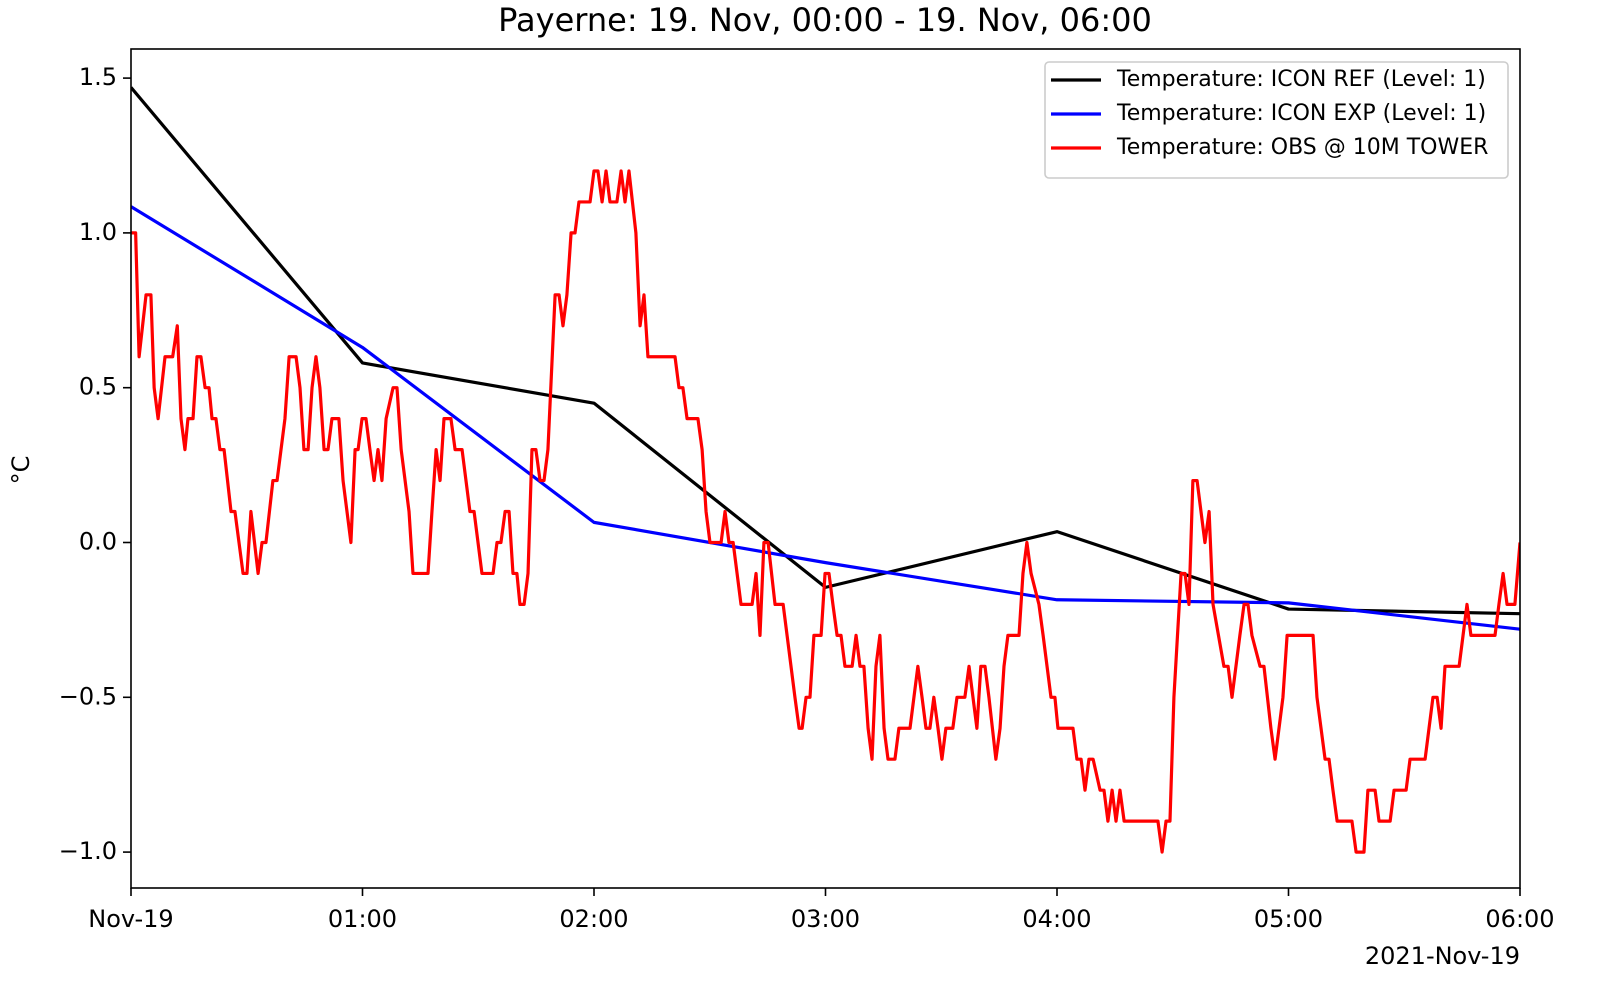 The width and height of the screenshot is (1600, 1000). What do you see at coordinates (1519, 919) in the screenshot?
I see `x-tick-label: 06:00` at bounding box center [1519, 919].